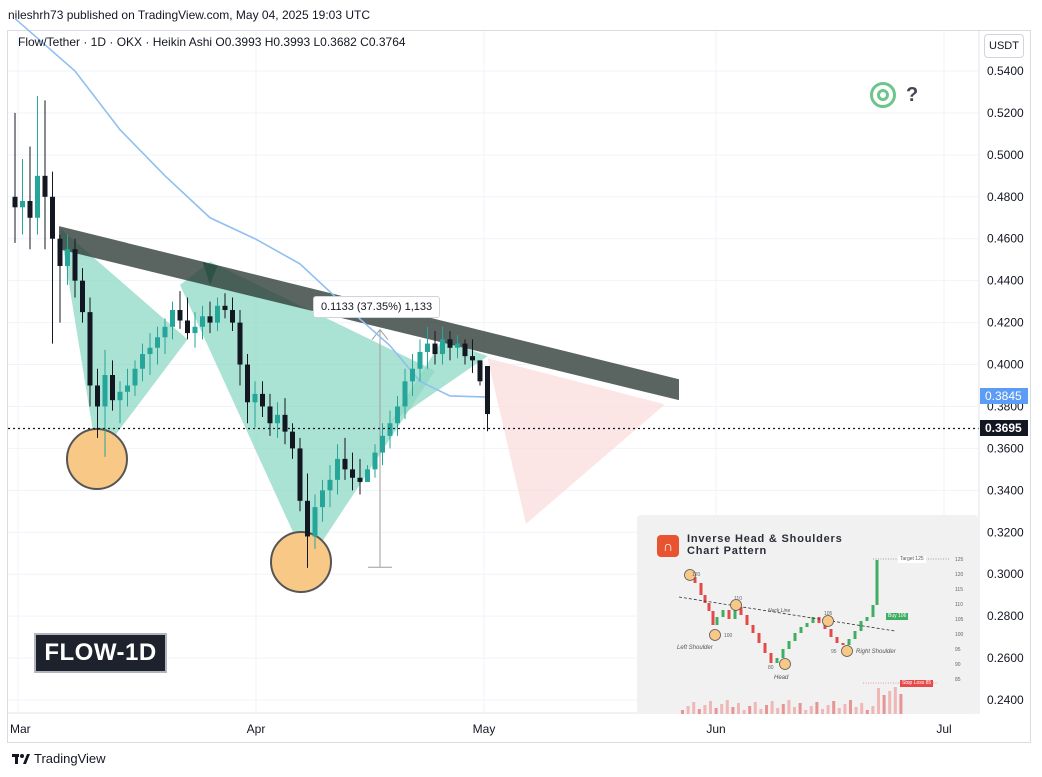  I want to click on tradingview-brand: TradingView, so click(59, 758).